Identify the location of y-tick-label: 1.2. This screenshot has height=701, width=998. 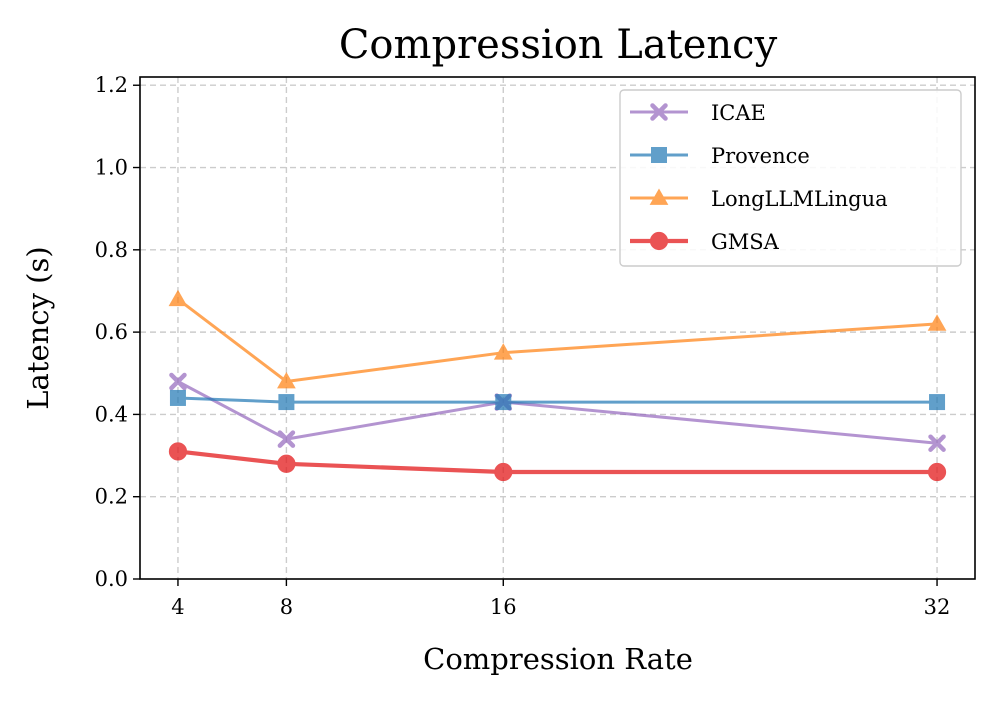
(111, 85).